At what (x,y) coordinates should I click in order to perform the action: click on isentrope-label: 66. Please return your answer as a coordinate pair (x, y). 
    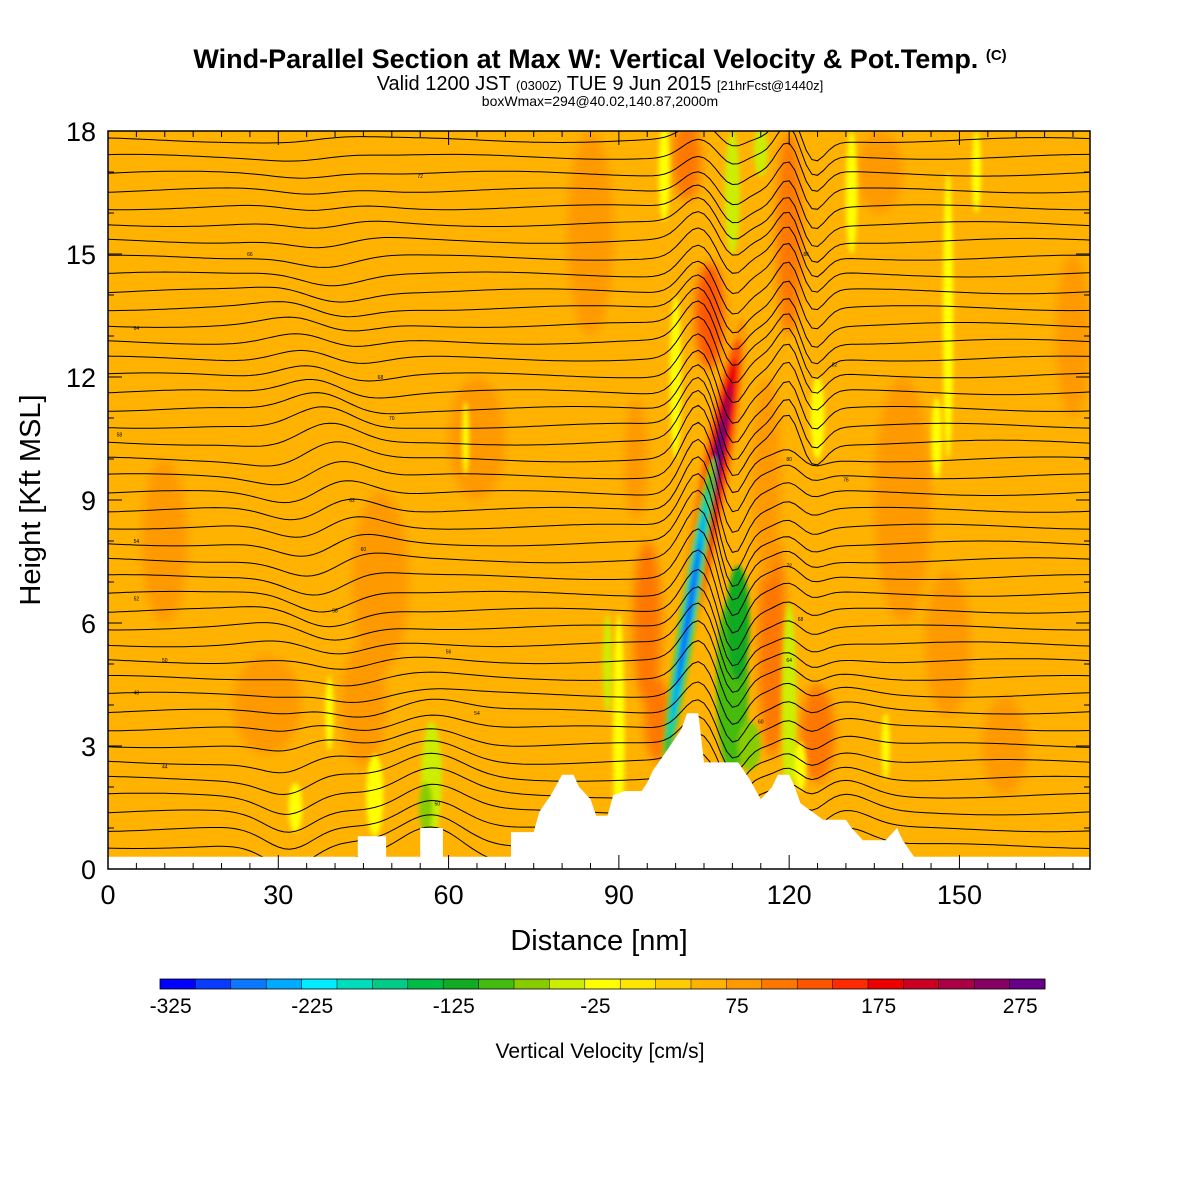
    Looking at the image, I should click on (250, 255).